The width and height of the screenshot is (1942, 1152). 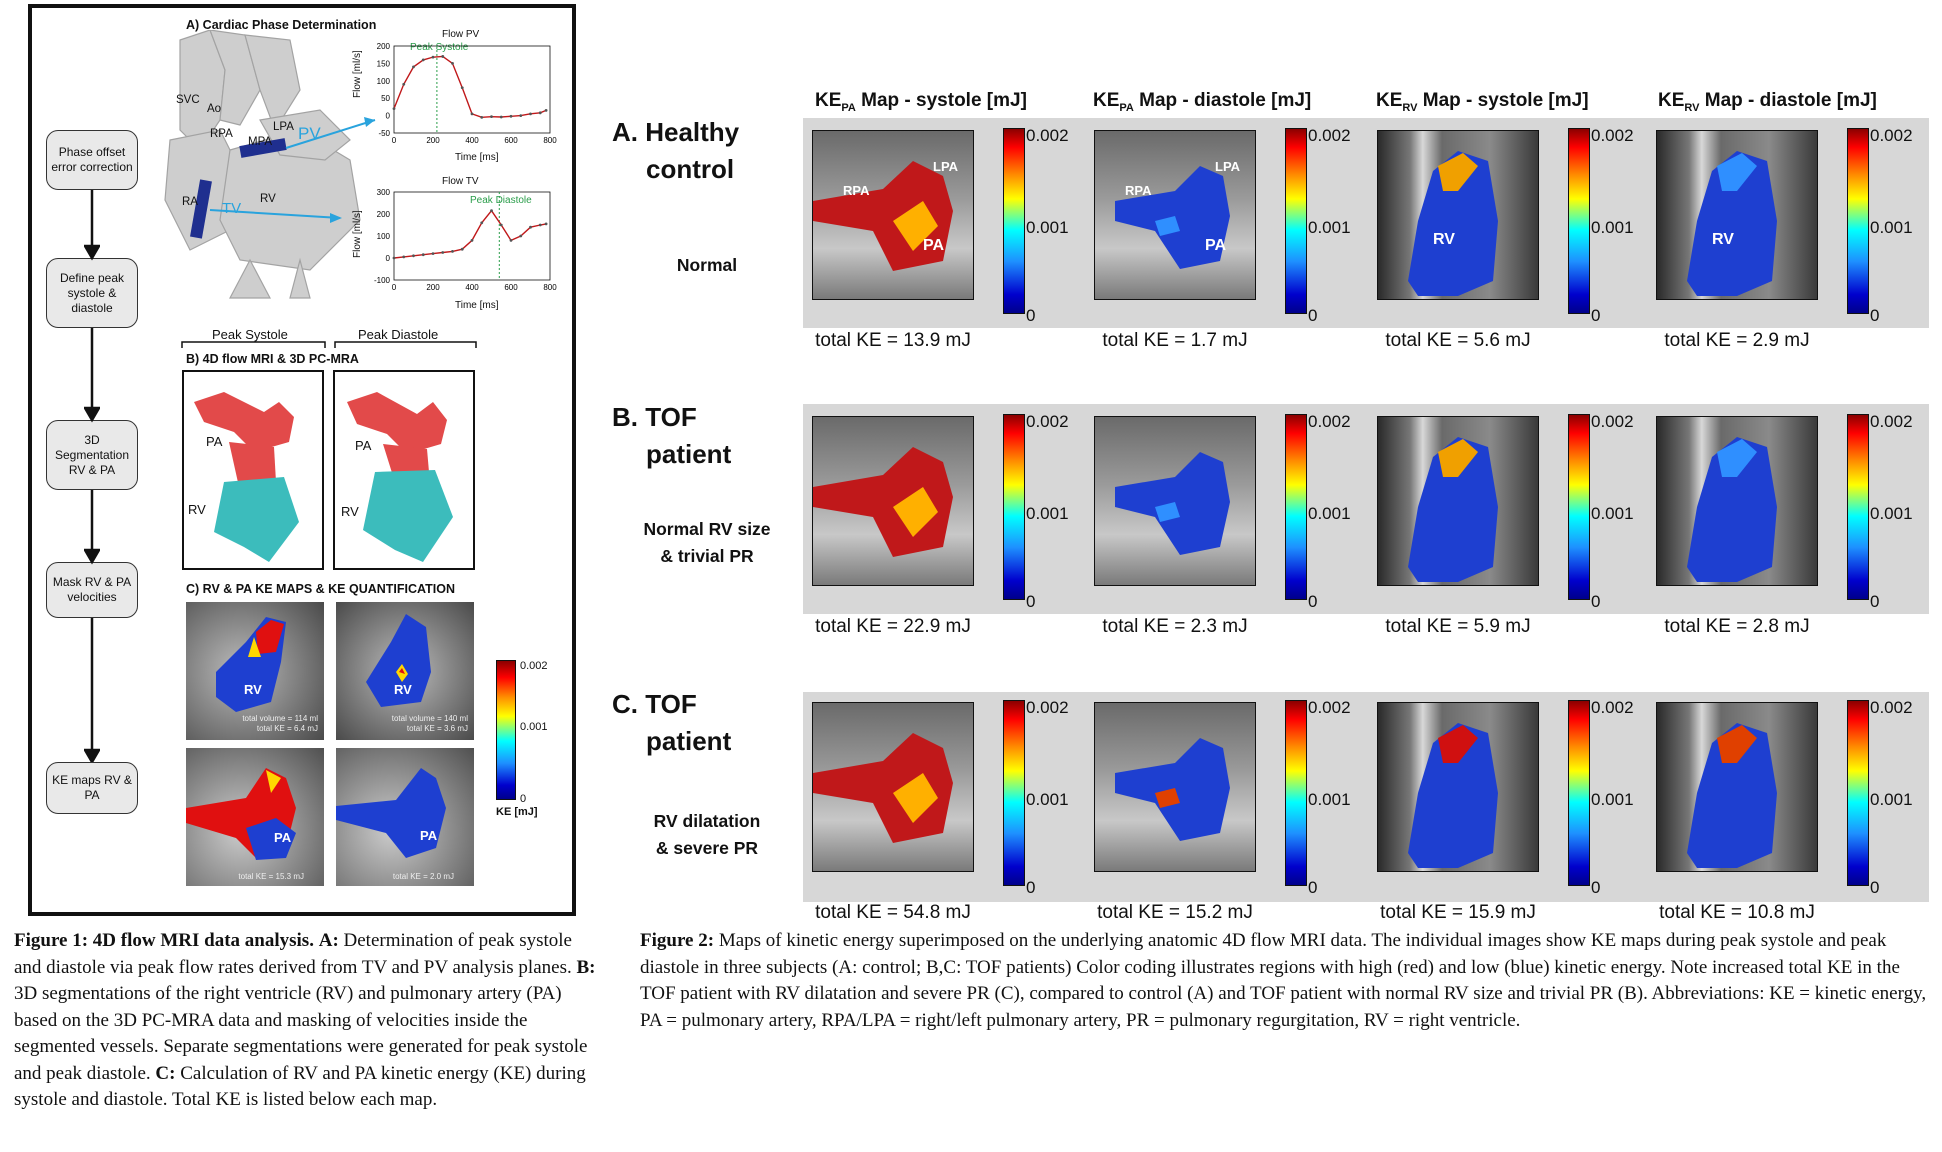 I want to click on colorbar-r3-c4, so click(x=1858, y=793).